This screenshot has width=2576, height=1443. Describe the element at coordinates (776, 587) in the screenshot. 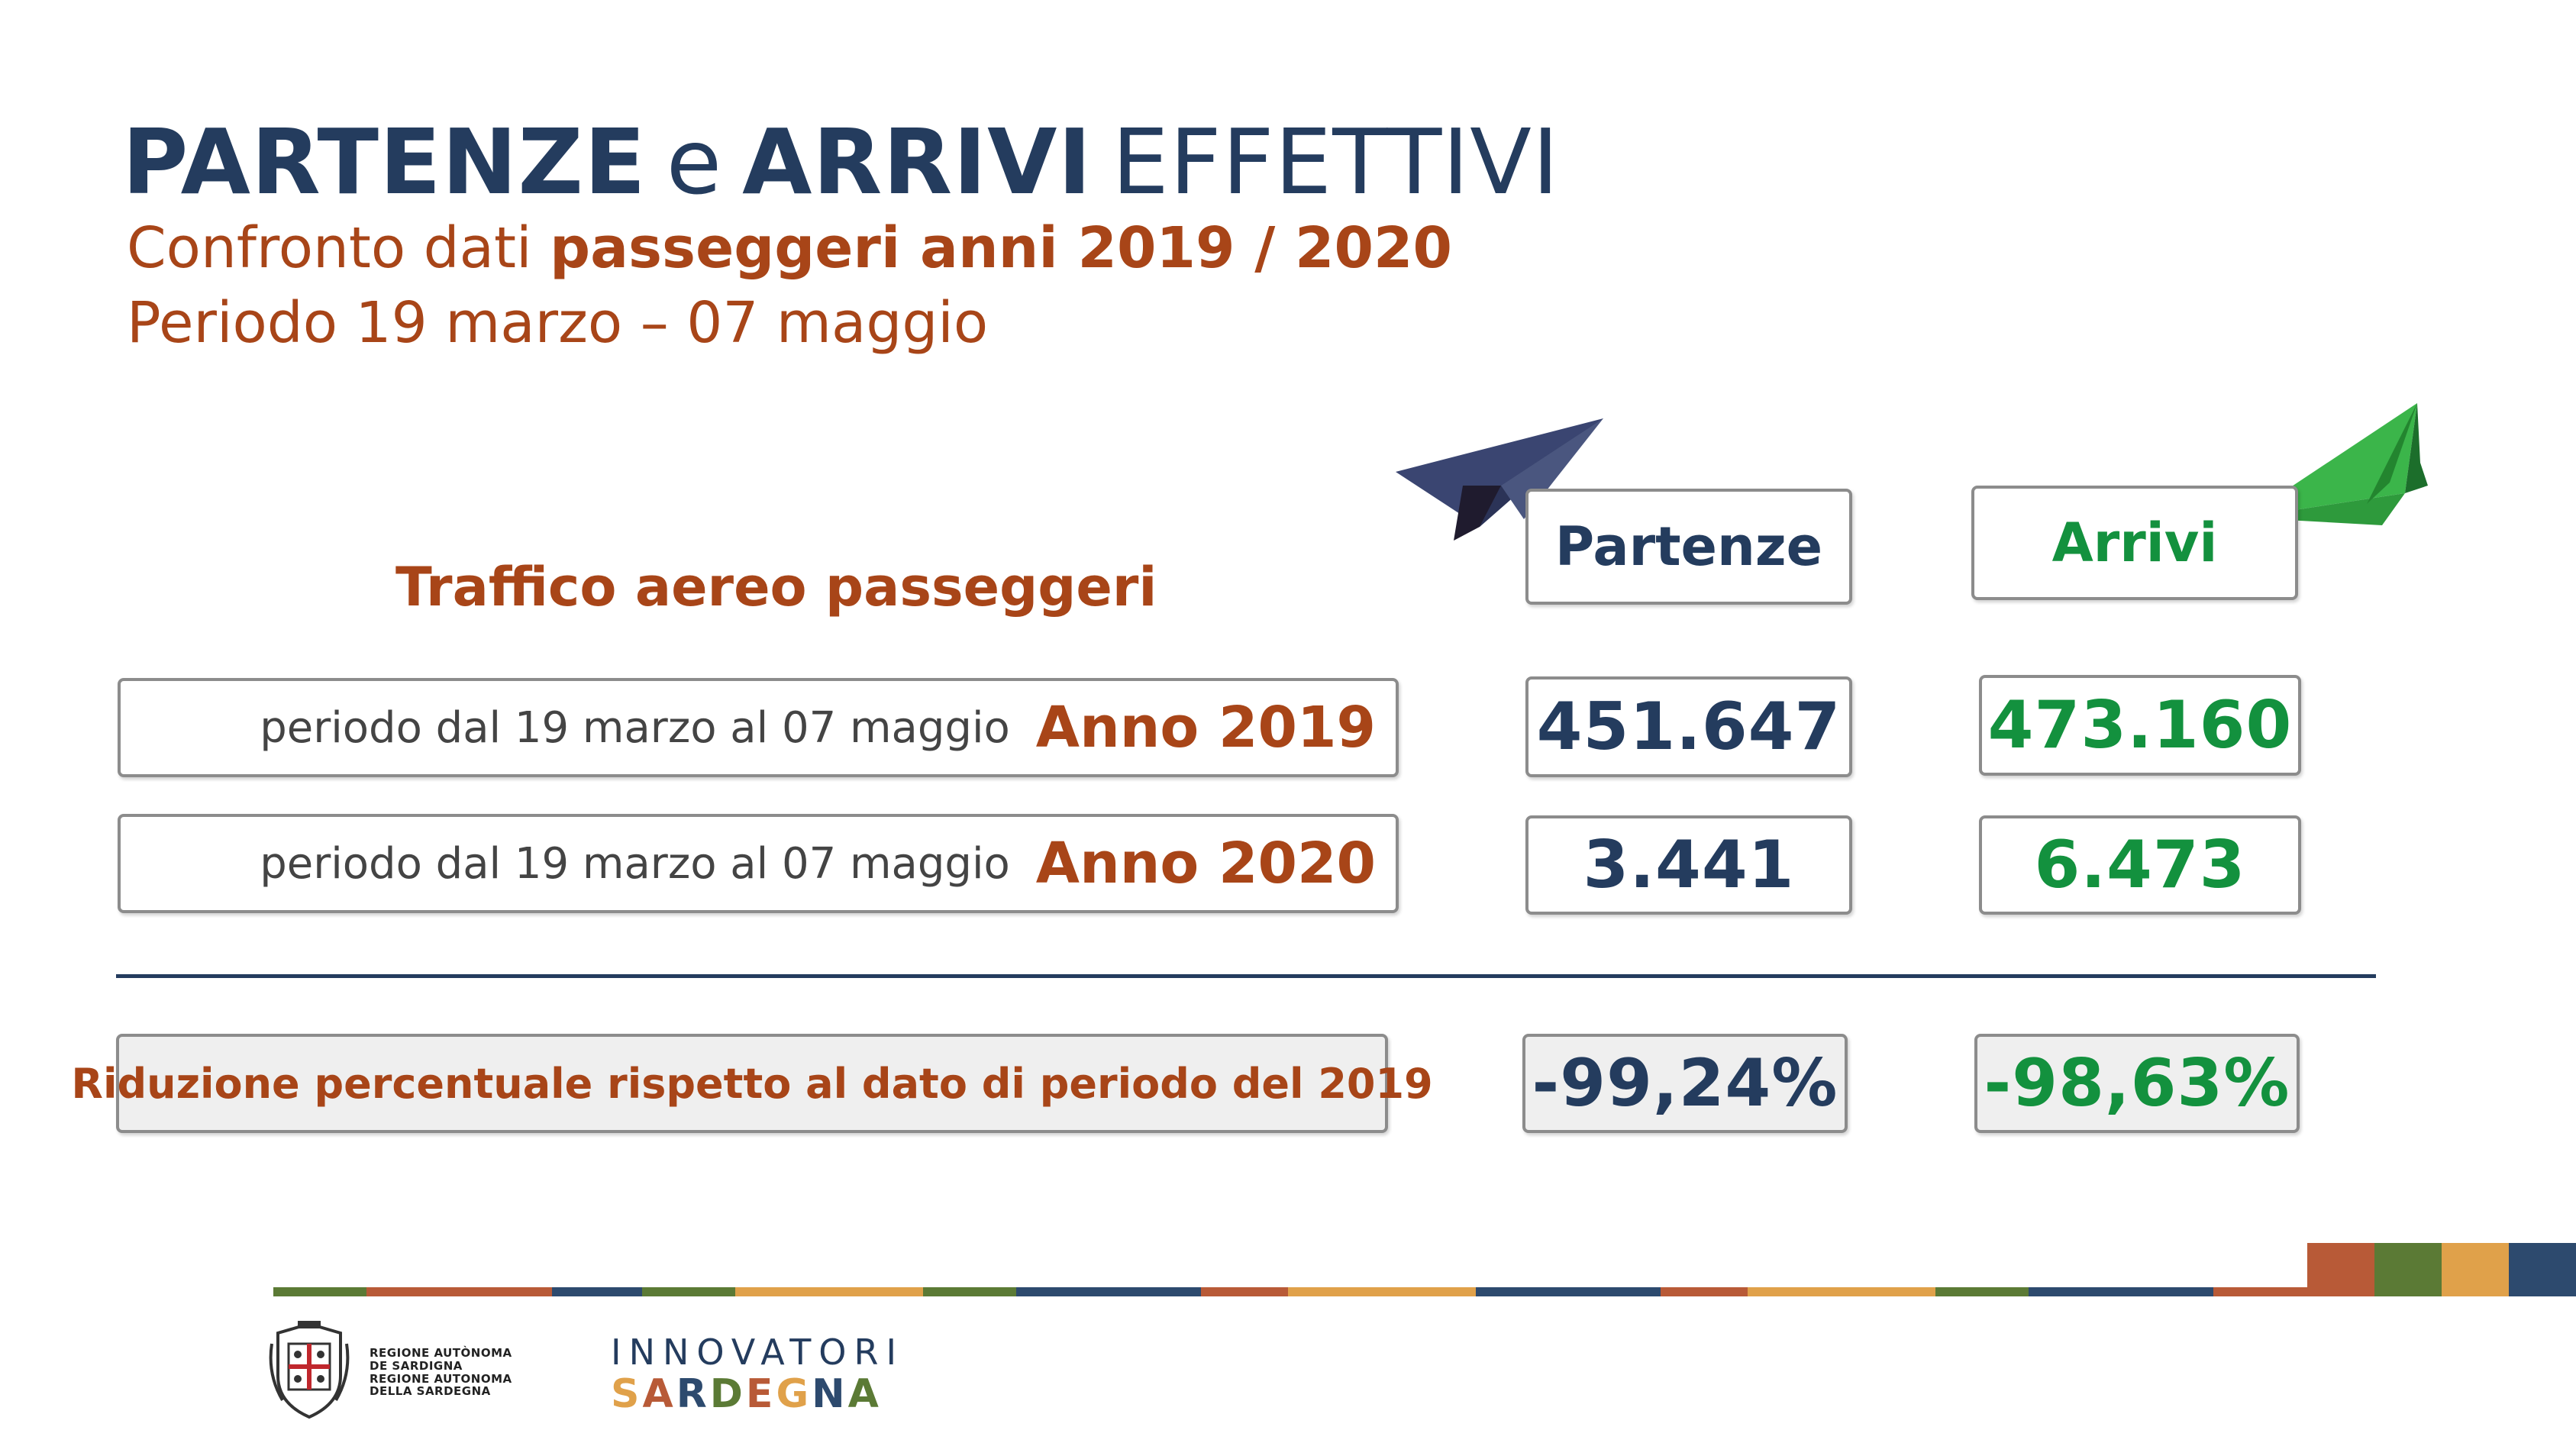

I see `section-heading: Traffico aereo passeggeri` at that location.